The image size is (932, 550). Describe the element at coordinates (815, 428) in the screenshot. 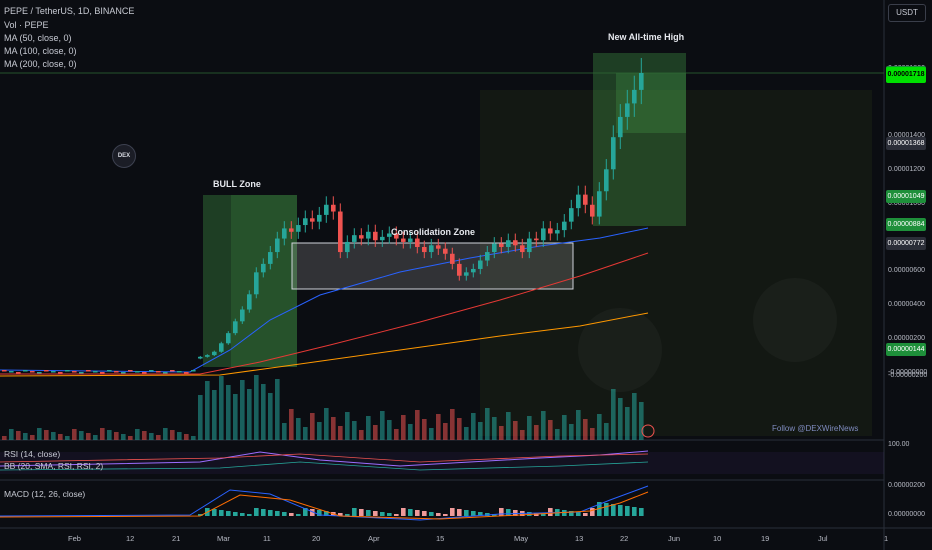

I see `watermark-text: Follow @DEXWireNews` at that location.